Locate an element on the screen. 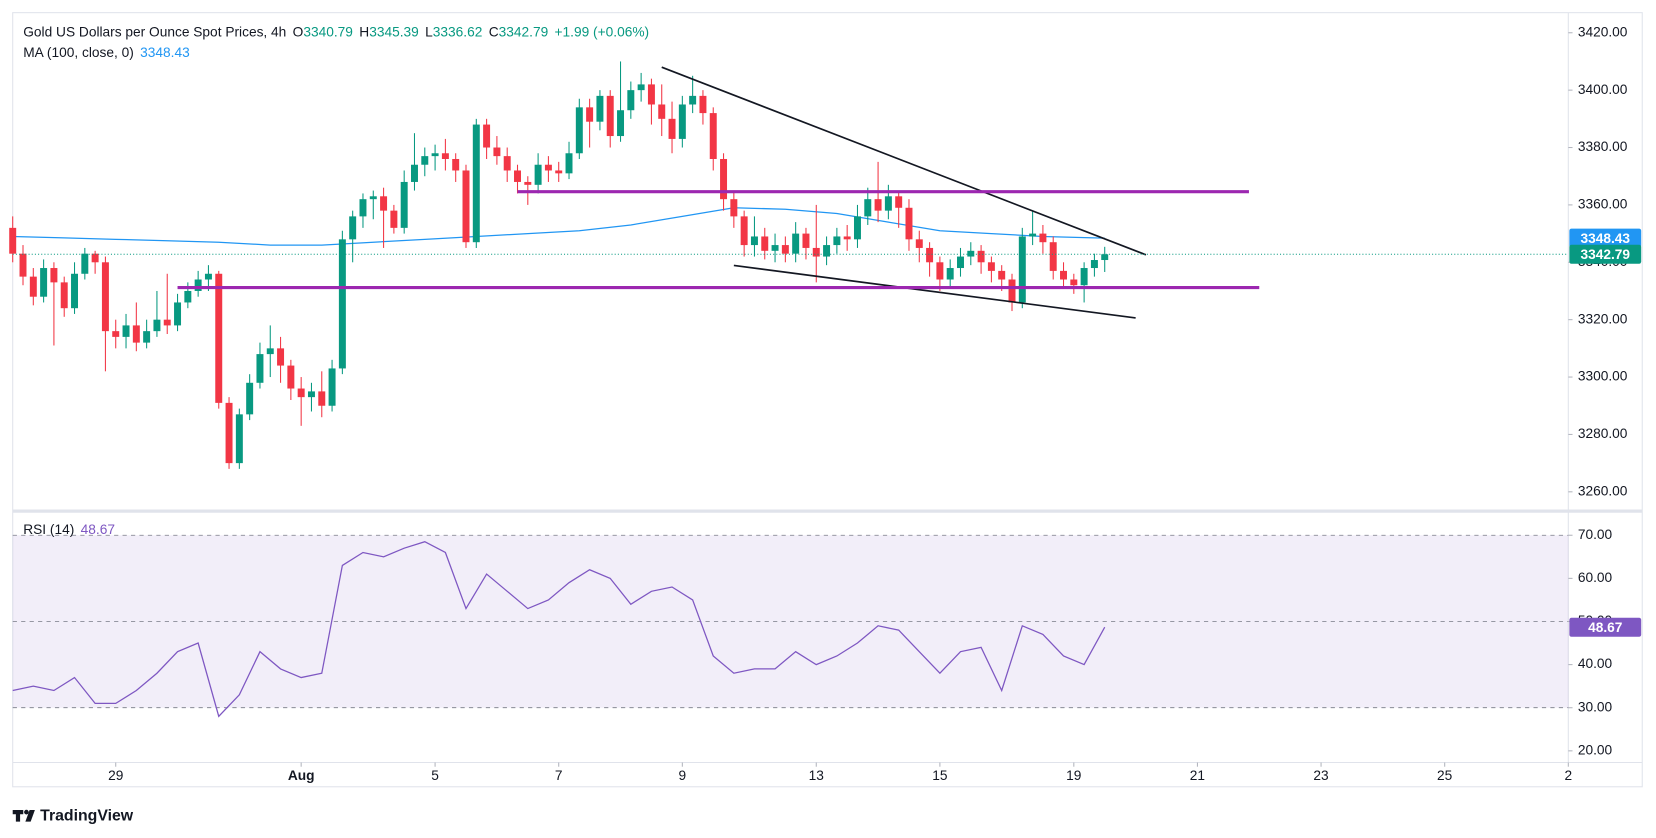 This screenshot has height=838, width=1656. ohlc-value: 3345.39 is located at coordinates (394, 31).